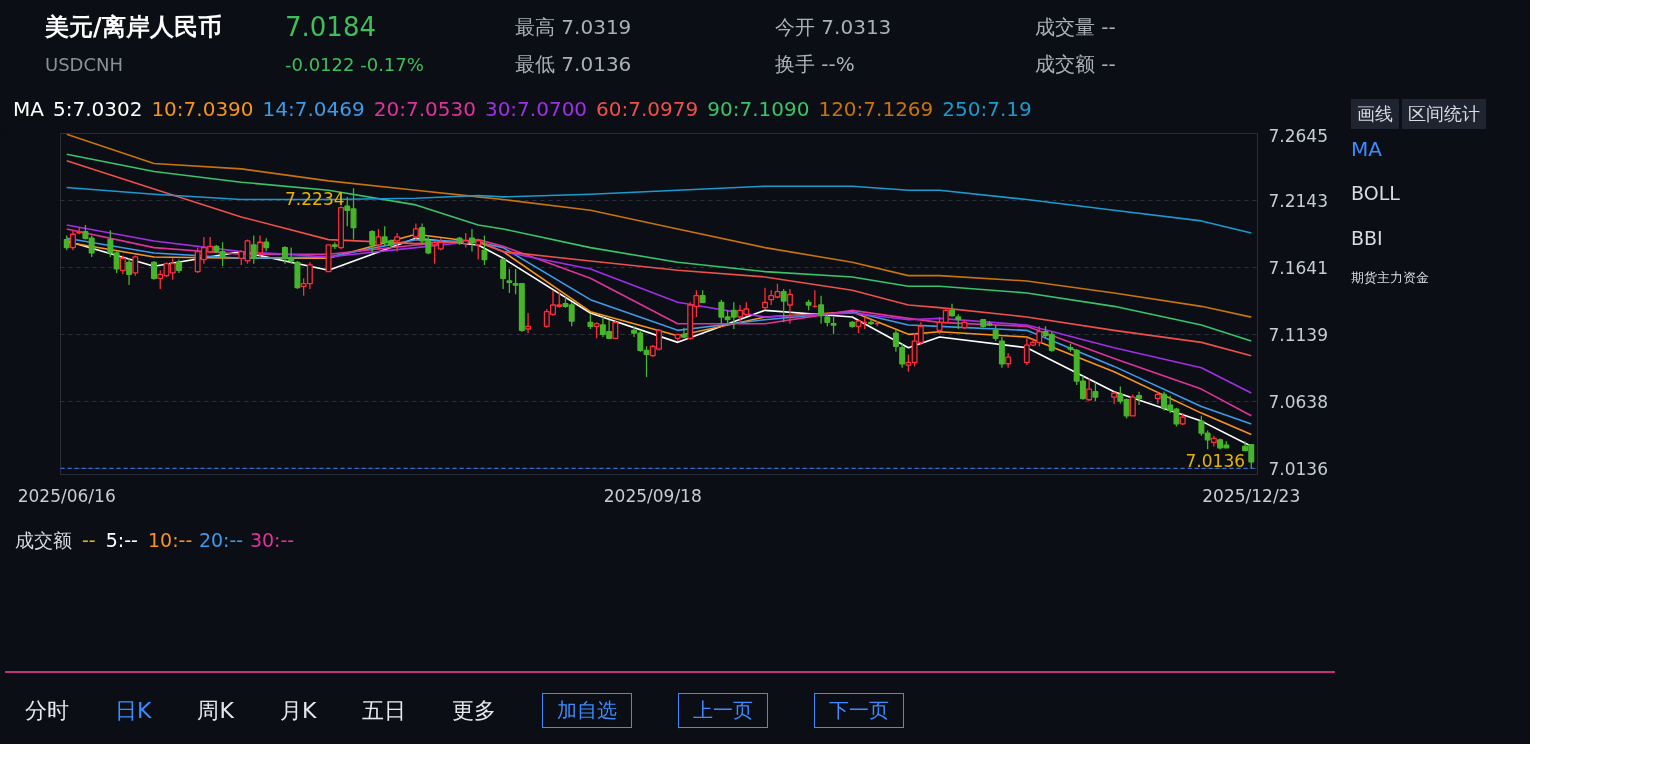  What do you see at coordinates (659, 209) in the screenshot?
I see `line-series` at bounding box center [659, 209].